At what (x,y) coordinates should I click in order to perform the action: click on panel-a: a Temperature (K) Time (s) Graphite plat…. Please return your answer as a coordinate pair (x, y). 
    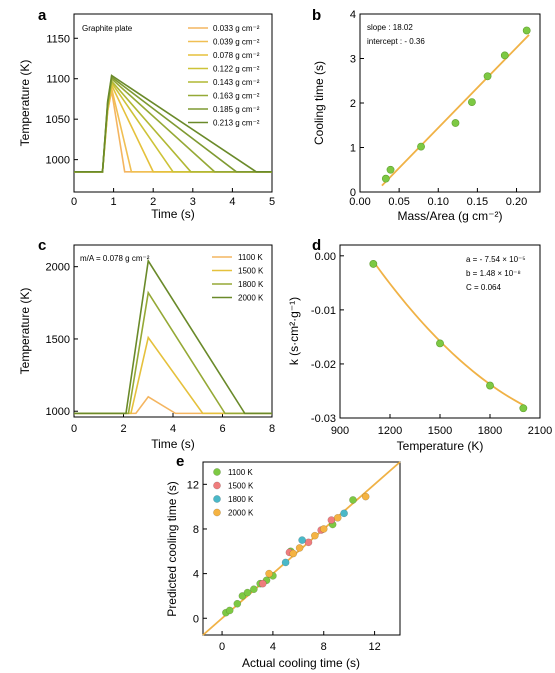
    Looking at the image, I should click on (146, 114).